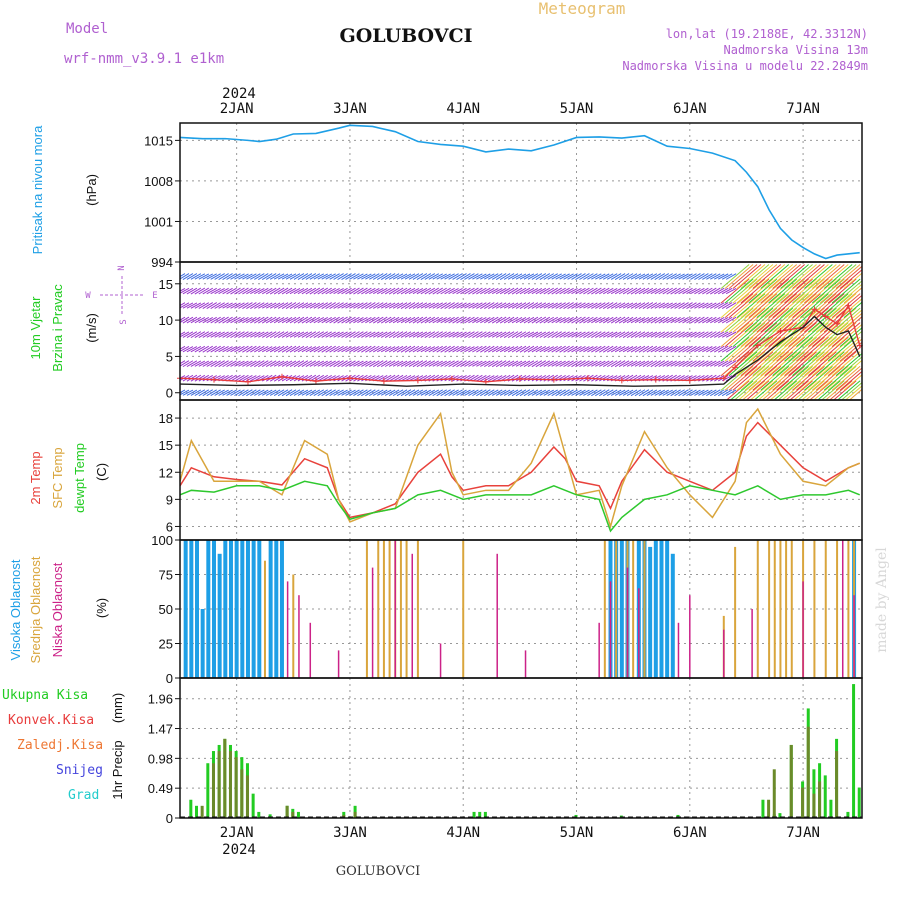 This screenshot has width=900, height=900. I want to click on wind-speed-point, so click(837, 323).